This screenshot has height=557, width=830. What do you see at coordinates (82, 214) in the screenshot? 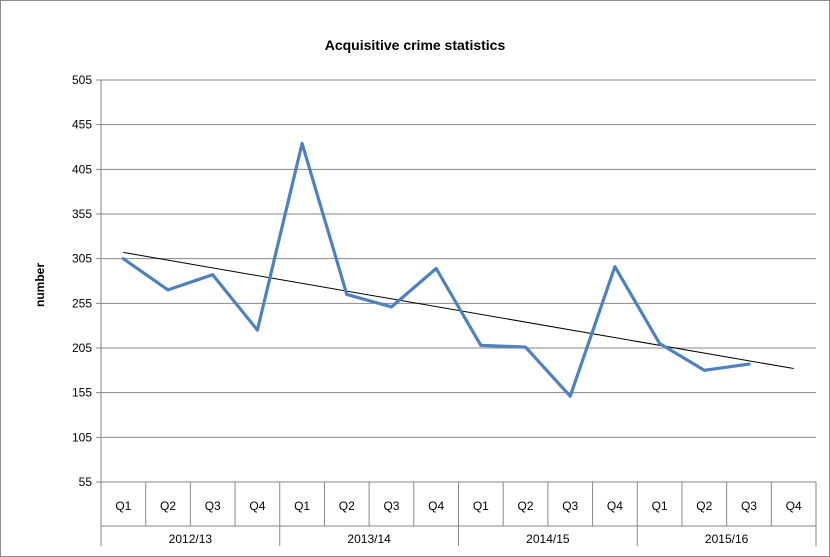
I see `y-tick-label: 355` at bounding box center [82, 214].